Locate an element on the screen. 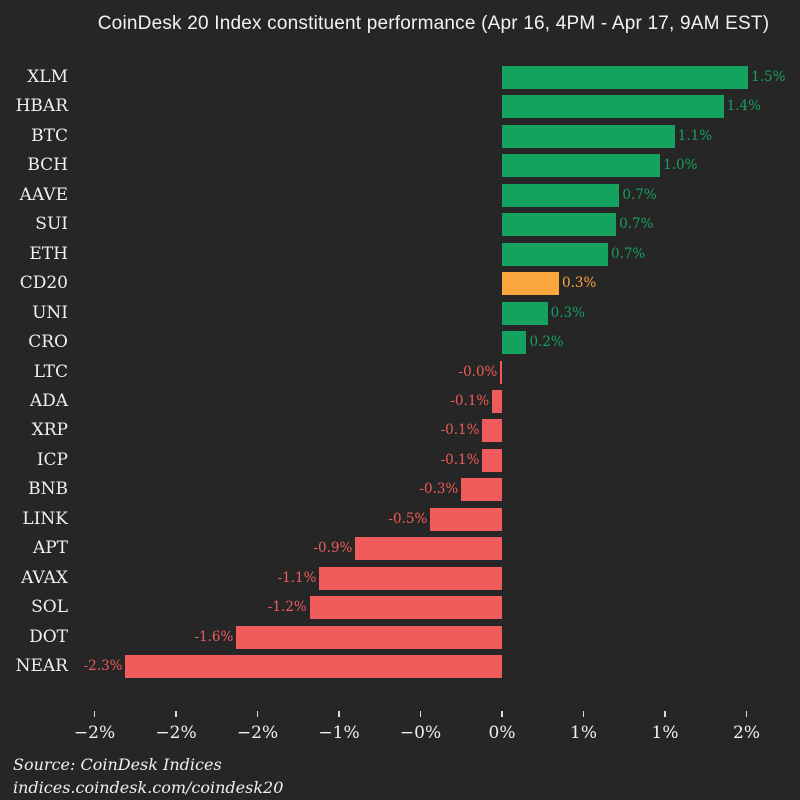  bar-xrp is located at coordinates (492, 431).